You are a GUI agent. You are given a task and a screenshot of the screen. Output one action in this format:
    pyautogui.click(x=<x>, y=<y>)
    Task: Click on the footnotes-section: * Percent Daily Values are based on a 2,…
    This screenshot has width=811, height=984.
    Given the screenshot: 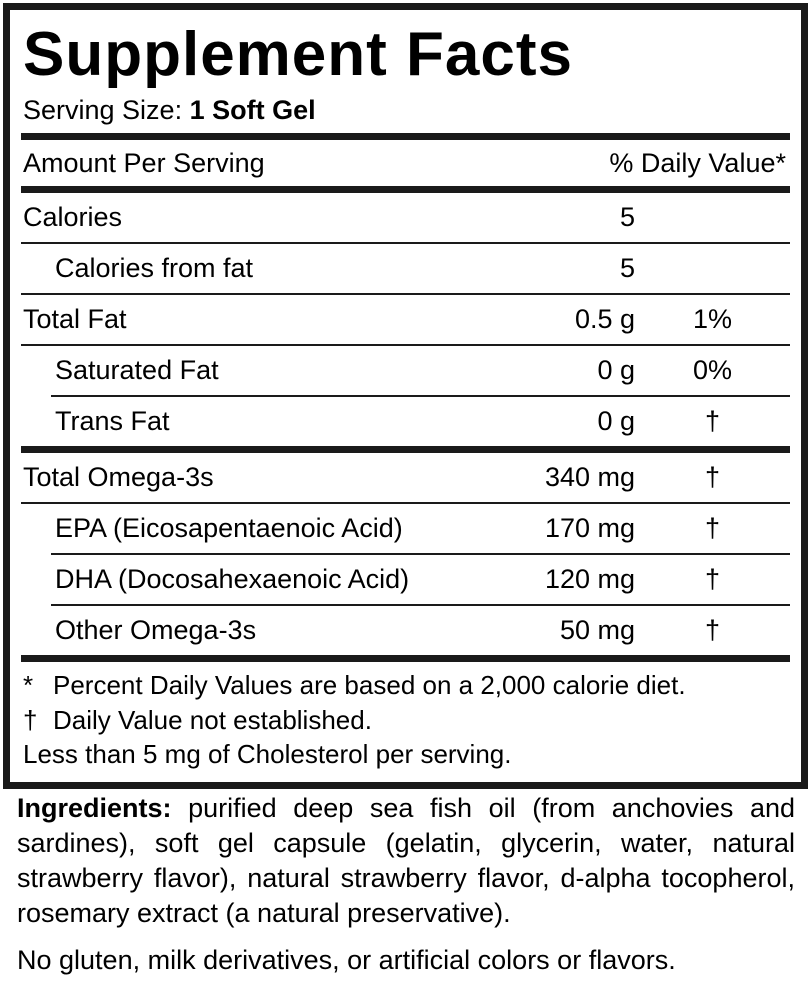 What is the action you would take?
    pyautogui.click(x=405, y=722)
    